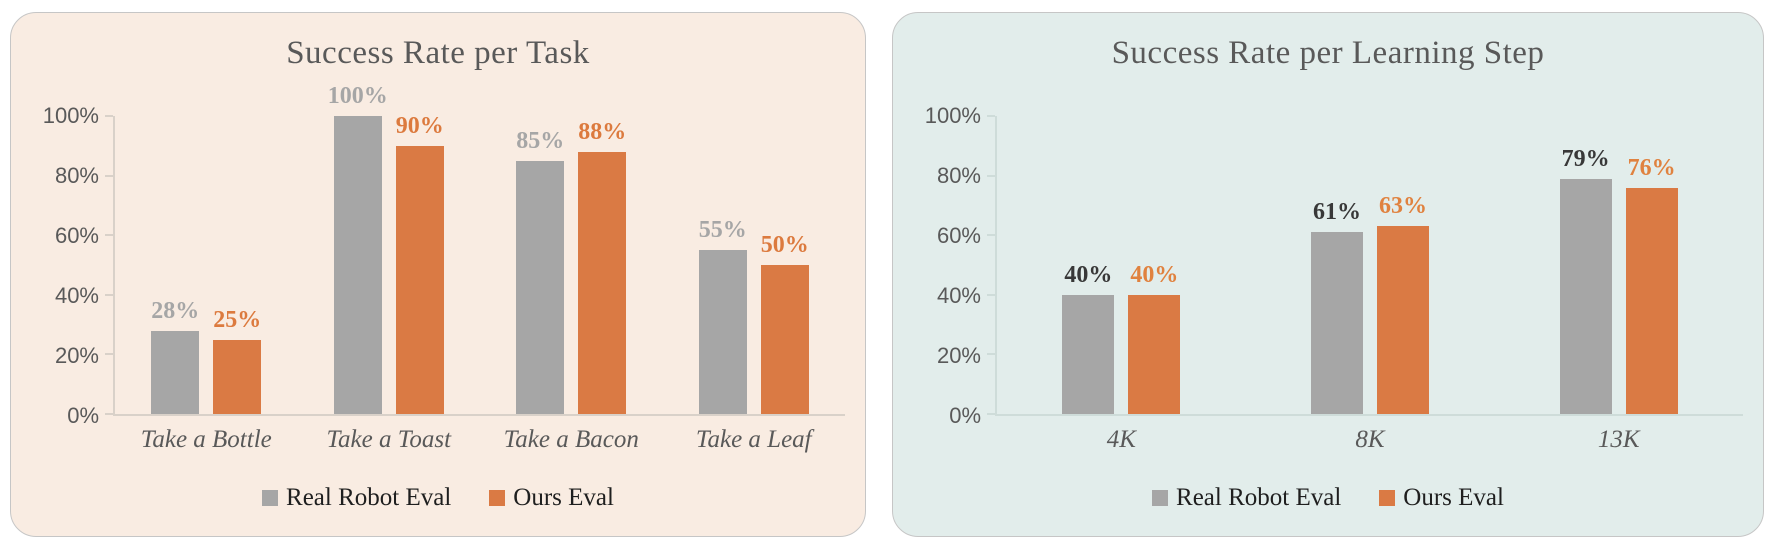 The width and height of the screenshot is (1774, 550). I want to click on bar-group: 100% 90% Take a Toast, so click(389, 268).